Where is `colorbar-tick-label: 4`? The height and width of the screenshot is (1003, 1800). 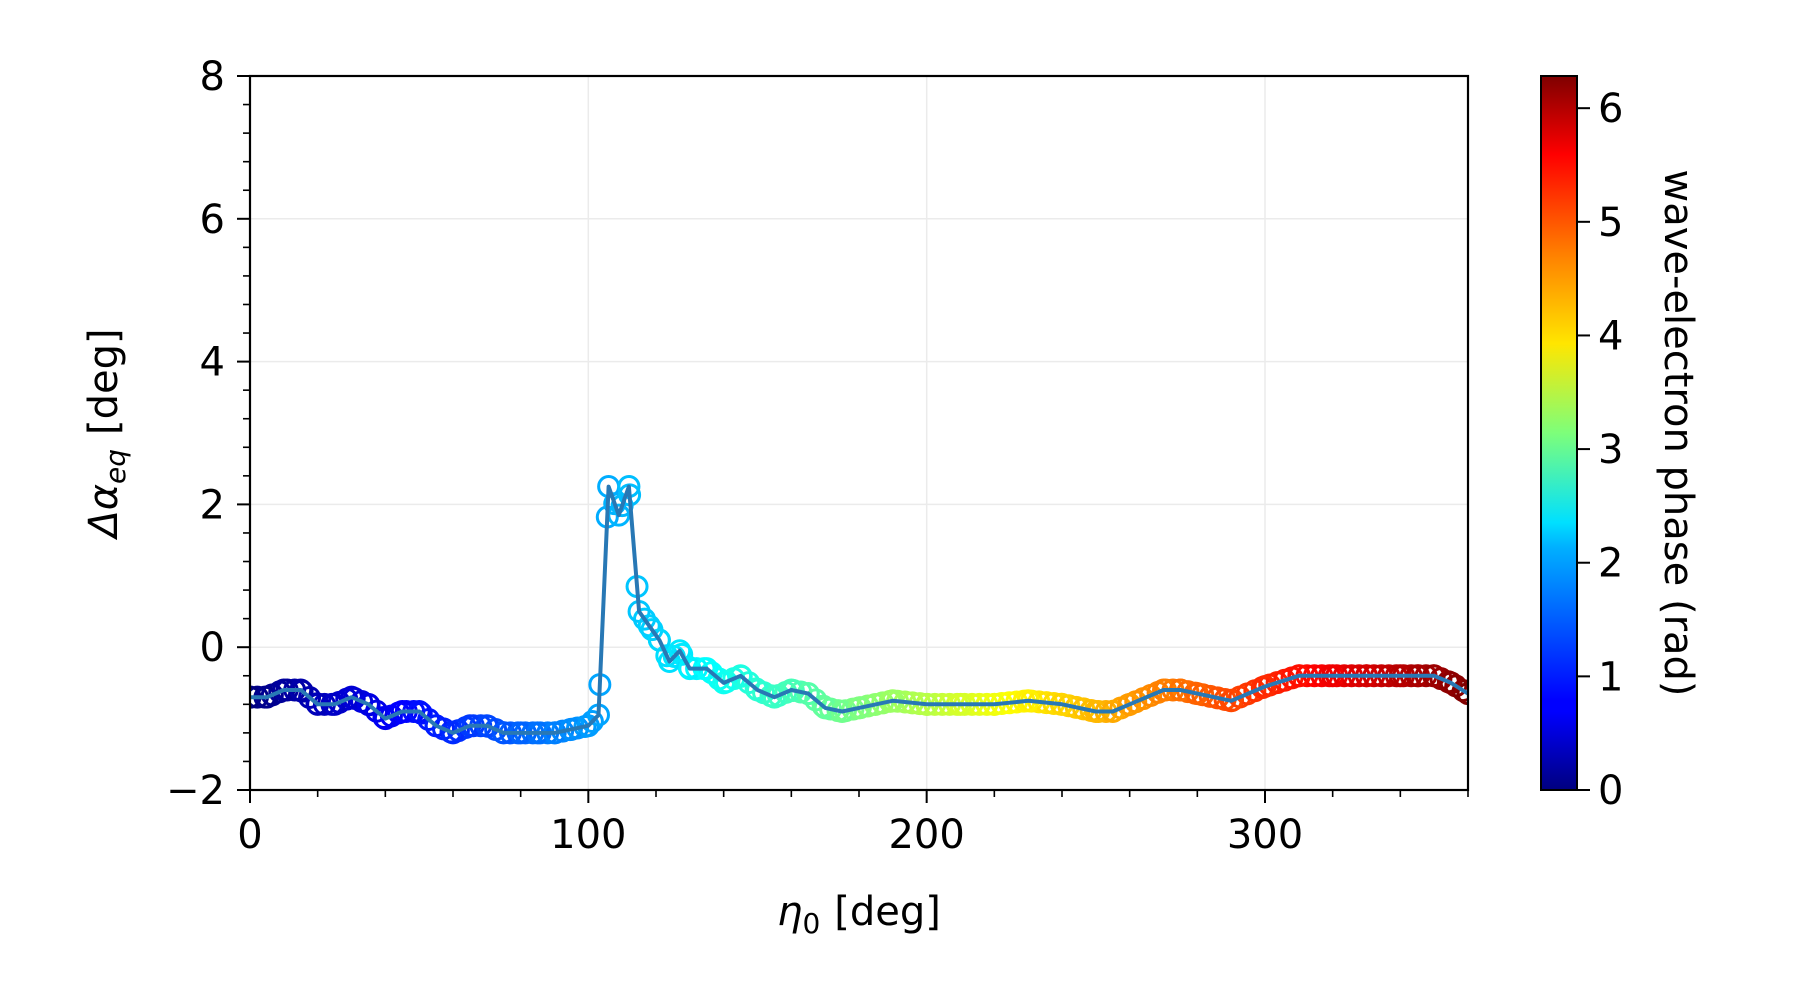
colorbar-tick-label: 4 is located at coordinates (1610, 336).